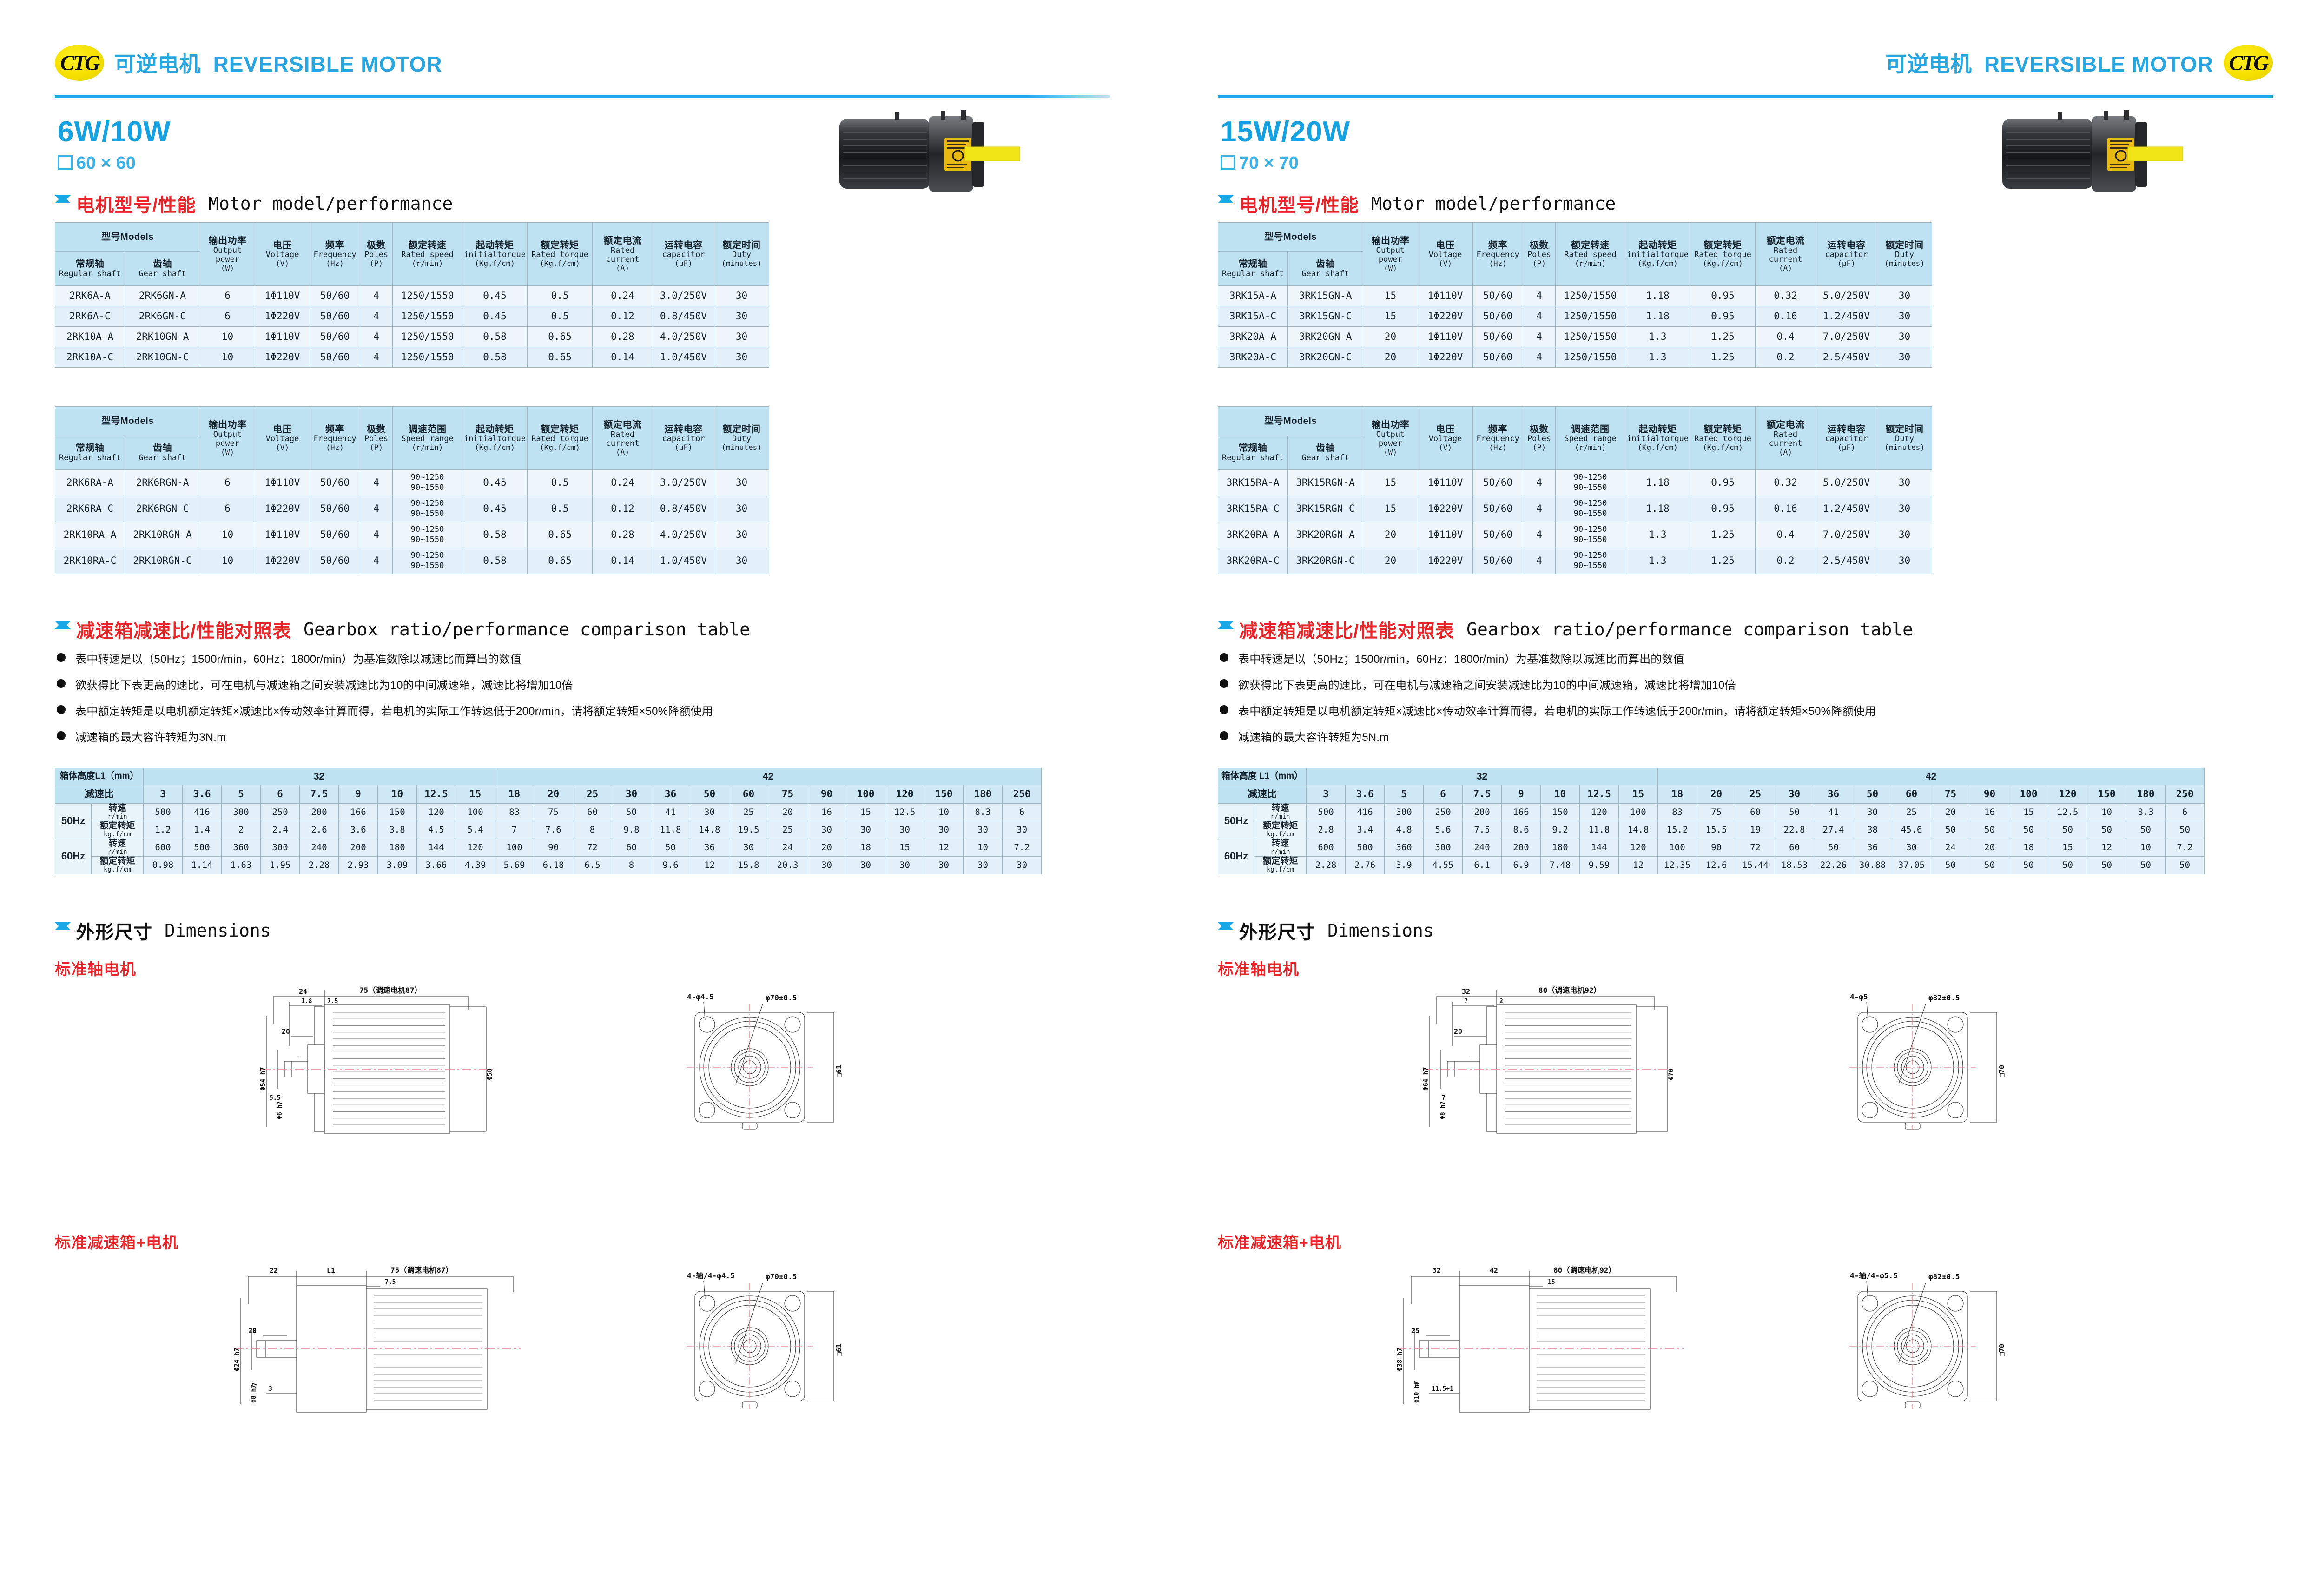 This screenshot has height=1586, width=2324. I want to click on cell-c8: 0.65, so click(560, 357).